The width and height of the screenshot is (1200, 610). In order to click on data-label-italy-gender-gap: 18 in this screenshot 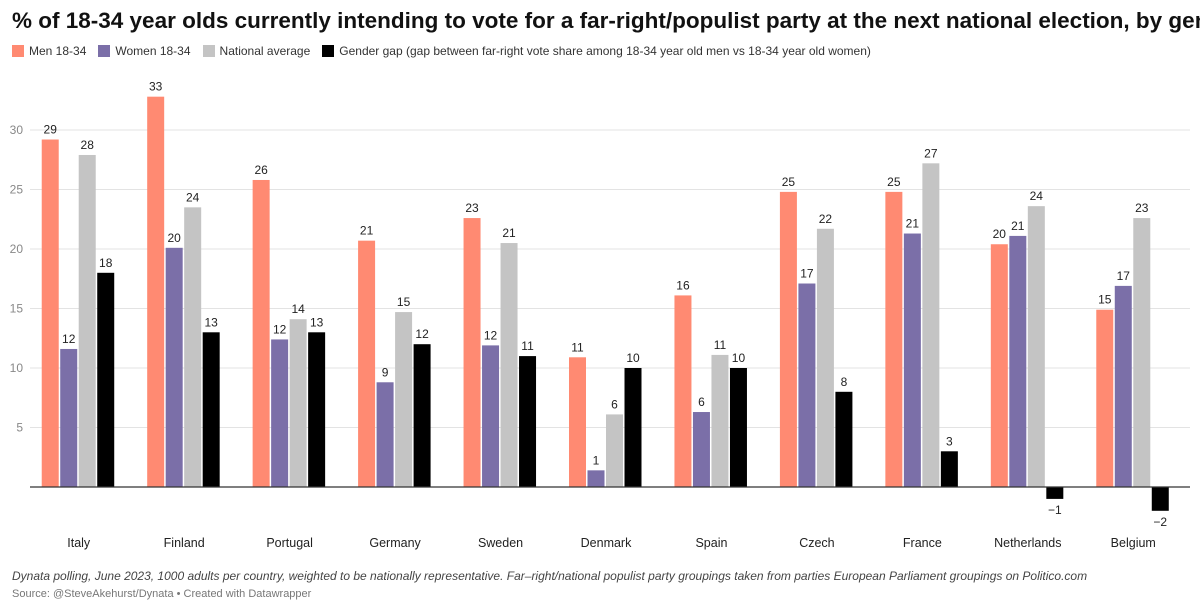, I will do `click(106, 263)`.